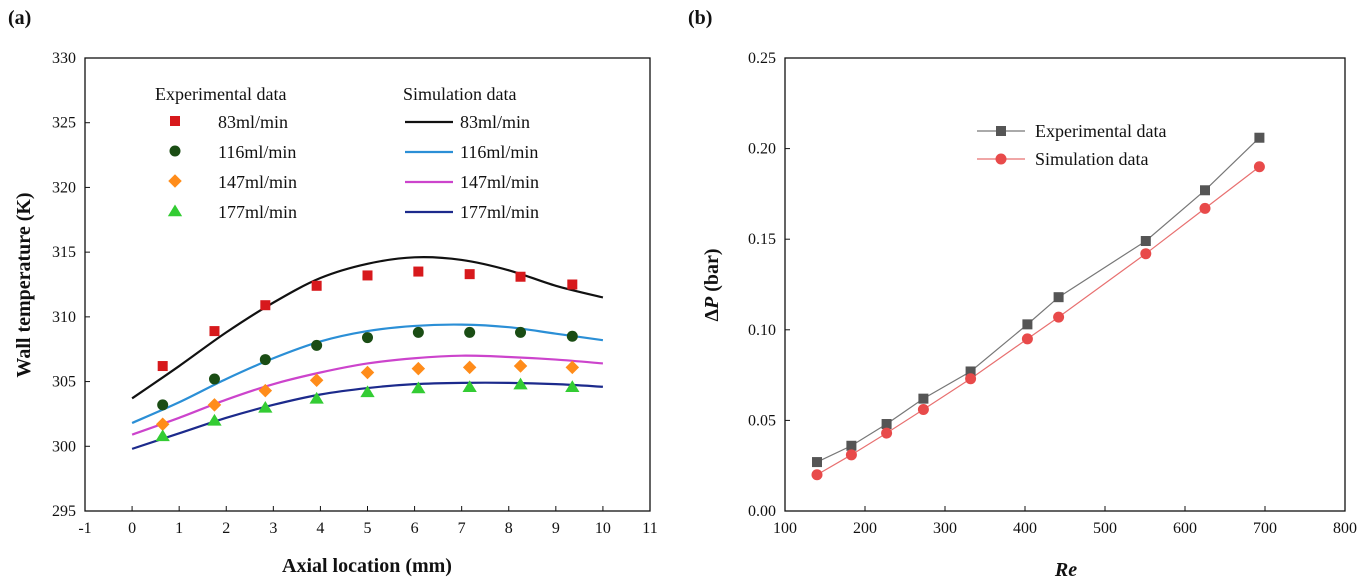 This screenshot has height=586, width=1368. Describe the element at coordinates (1185, 528) in the screenshot. I see `panel-b-x-tick-label: 600` at that location.